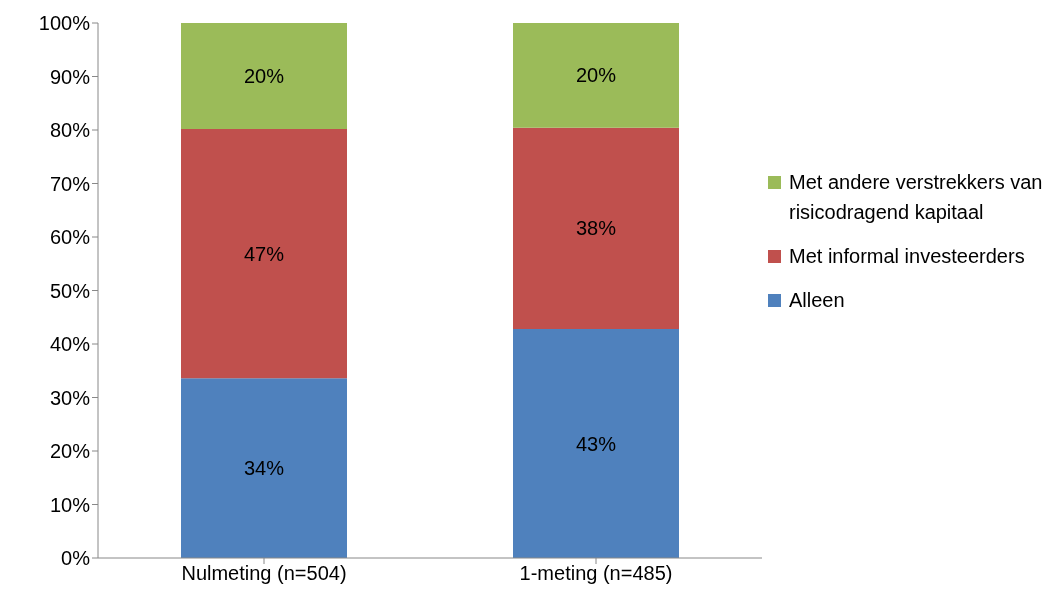  I want to click on y-tick-label: 70%, so click(70, 183).